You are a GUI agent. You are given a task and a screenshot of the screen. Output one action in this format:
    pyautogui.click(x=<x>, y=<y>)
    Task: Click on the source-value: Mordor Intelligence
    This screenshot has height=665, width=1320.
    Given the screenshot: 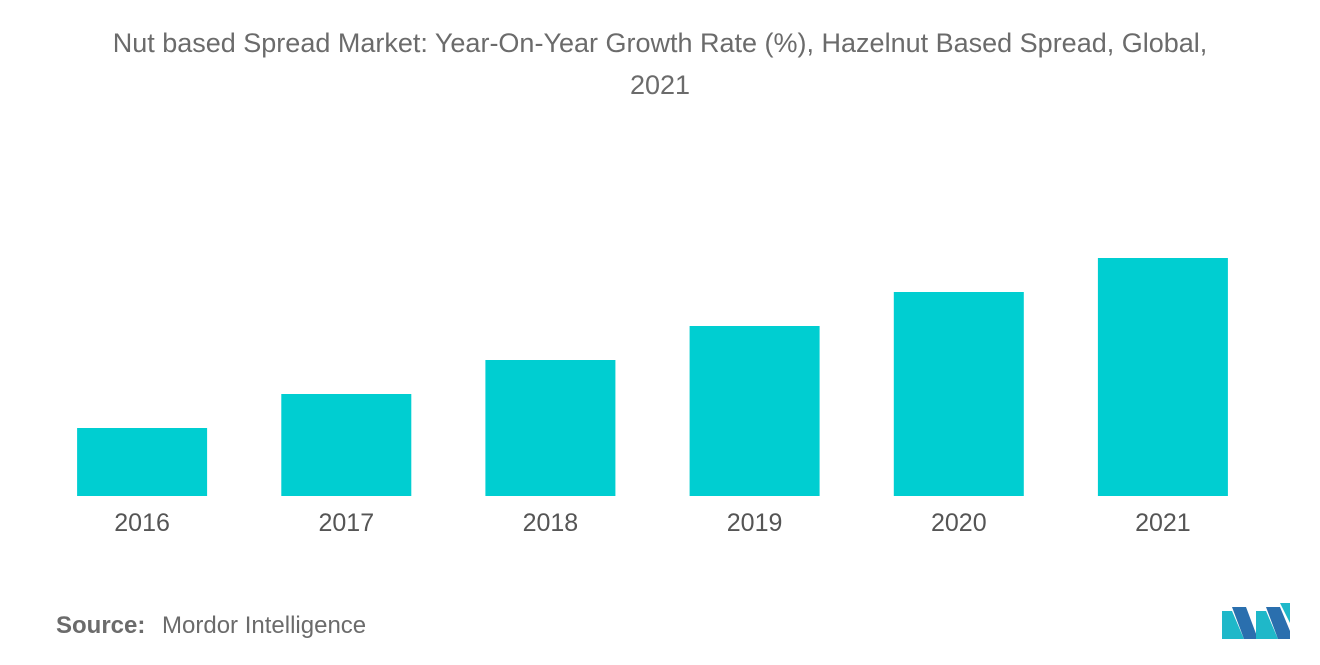 What is the action you would take?
    pyautogui.click(x=264, y=625)
    